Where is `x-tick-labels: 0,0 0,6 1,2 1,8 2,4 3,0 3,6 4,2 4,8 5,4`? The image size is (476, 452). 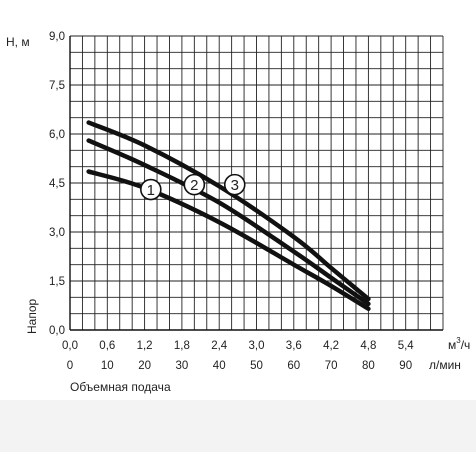 x-tick-labels: 0,0 0,6 1,2 1,8 2,4 3,0 3,6 4,2 4,8 5,4 is located at coordinates (238, 346).